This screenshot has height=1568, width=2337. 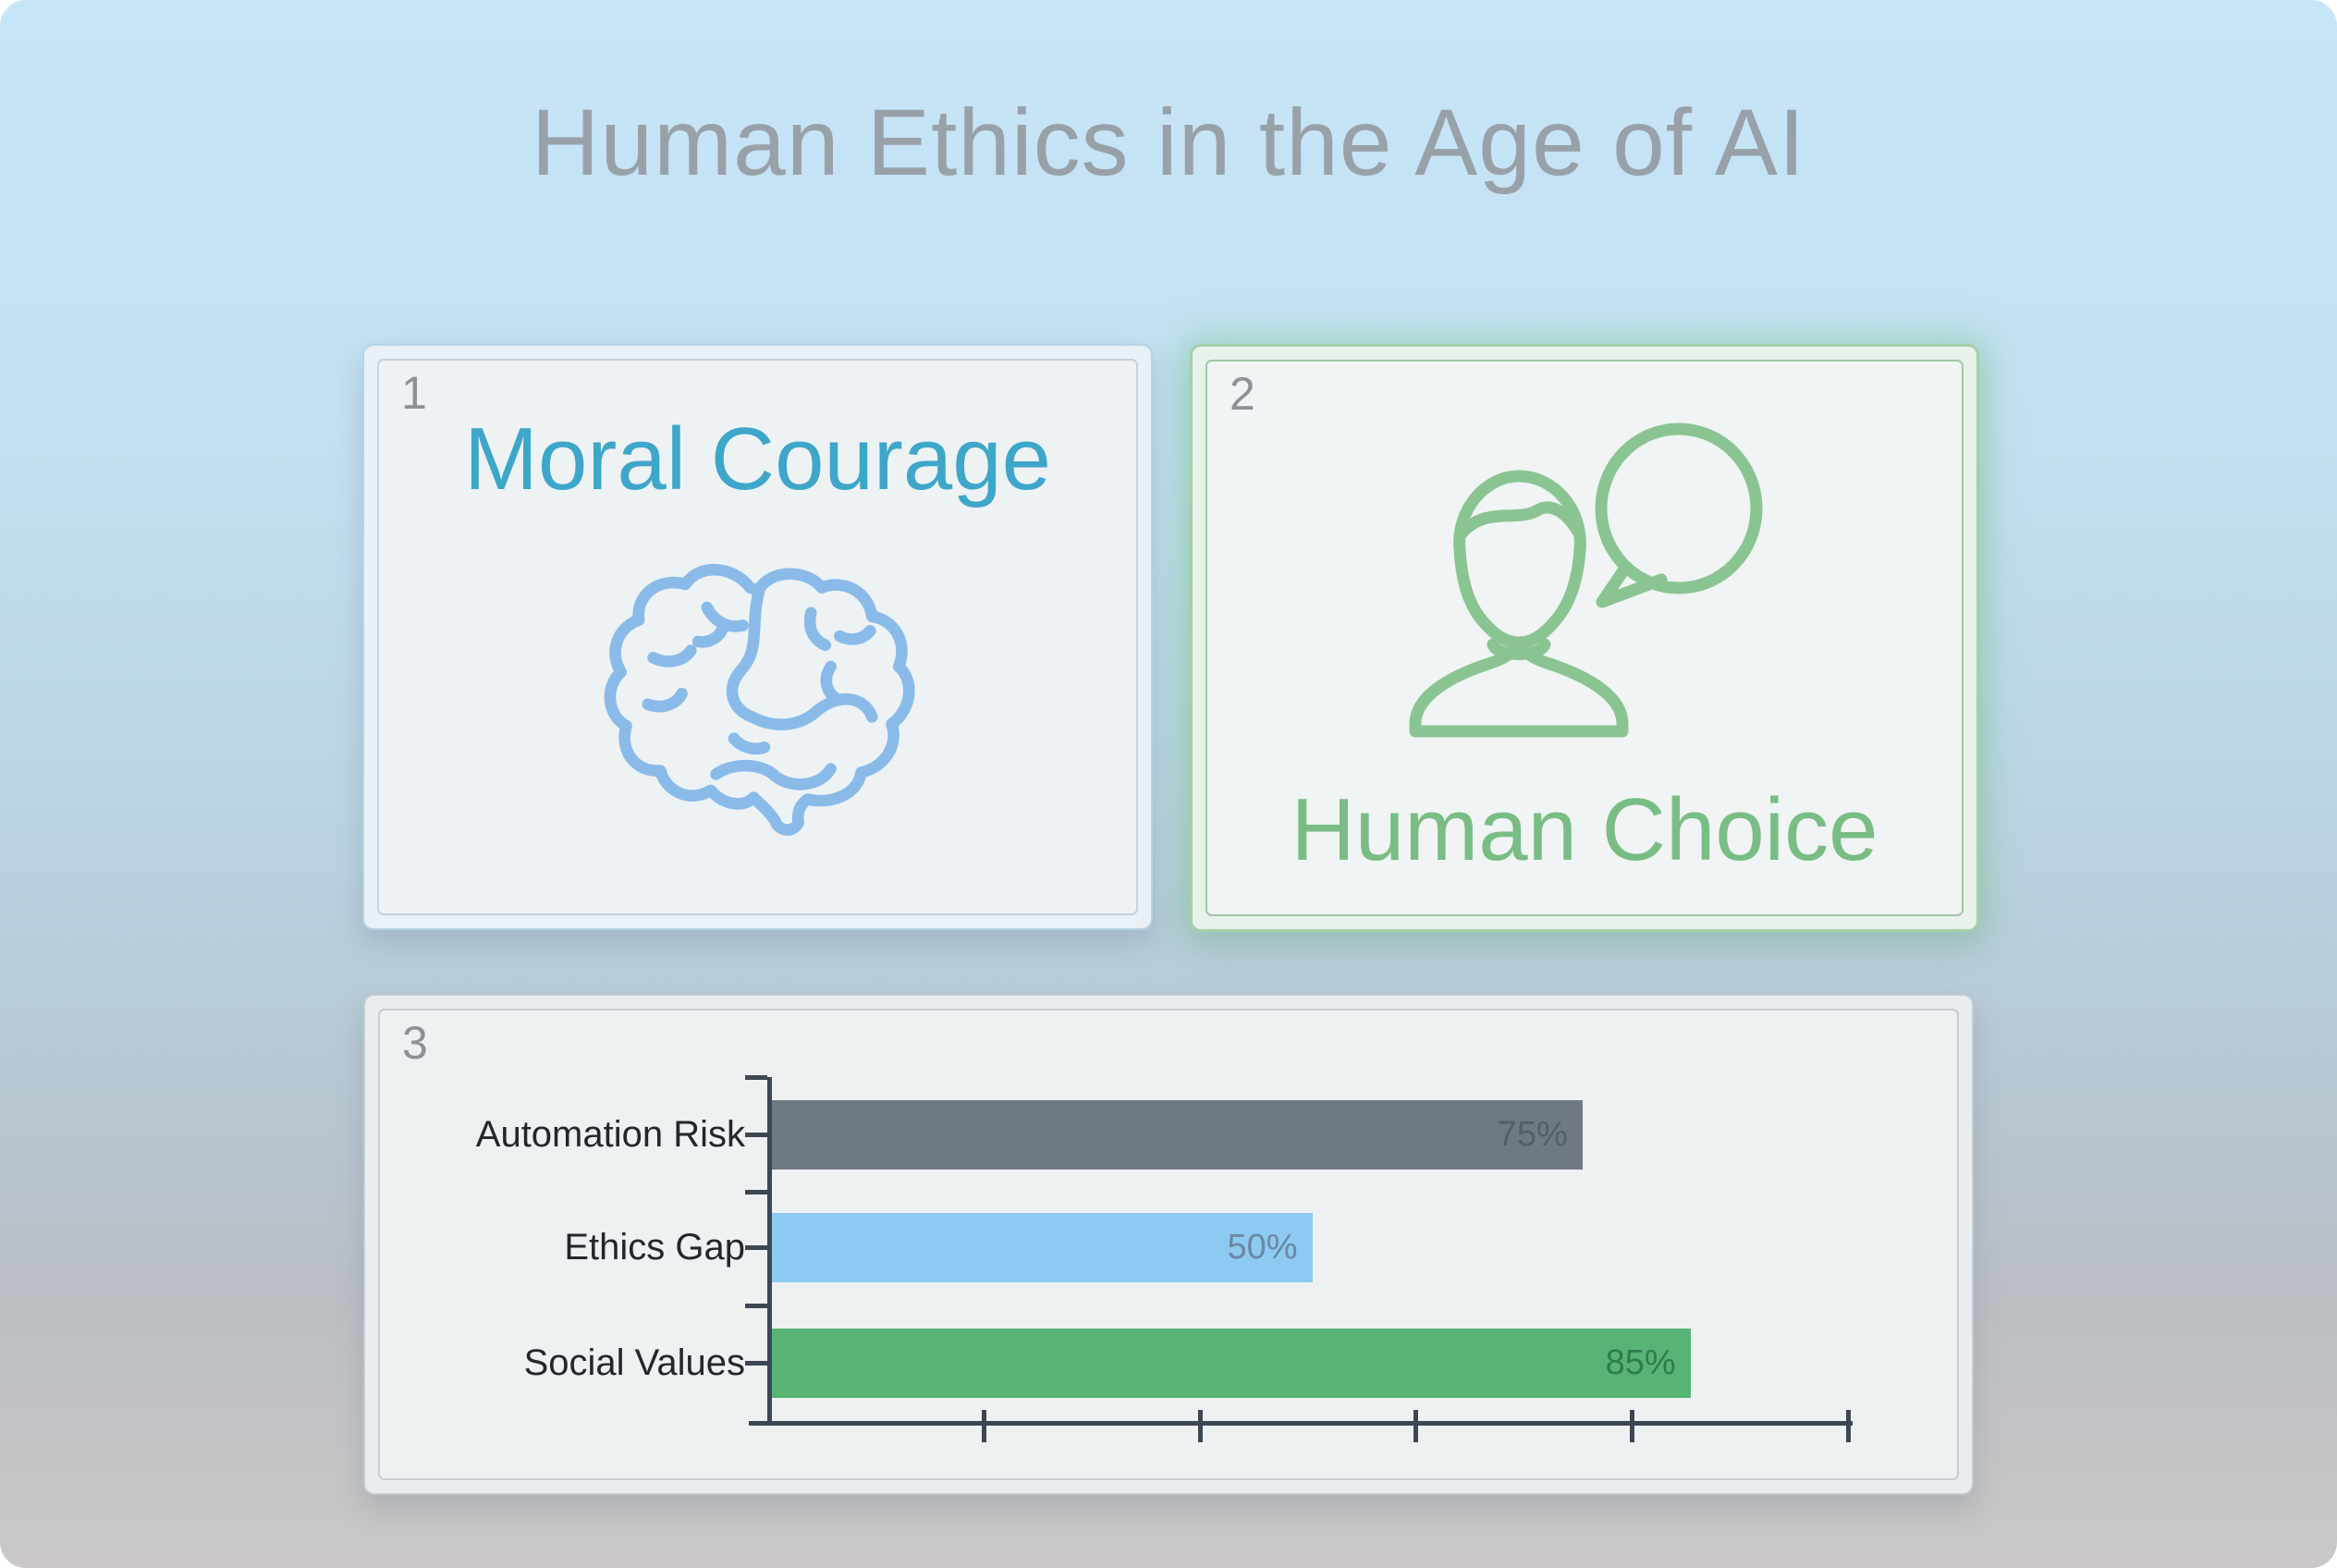 I want to click on card-number: 1, so click(x=414, y=393).